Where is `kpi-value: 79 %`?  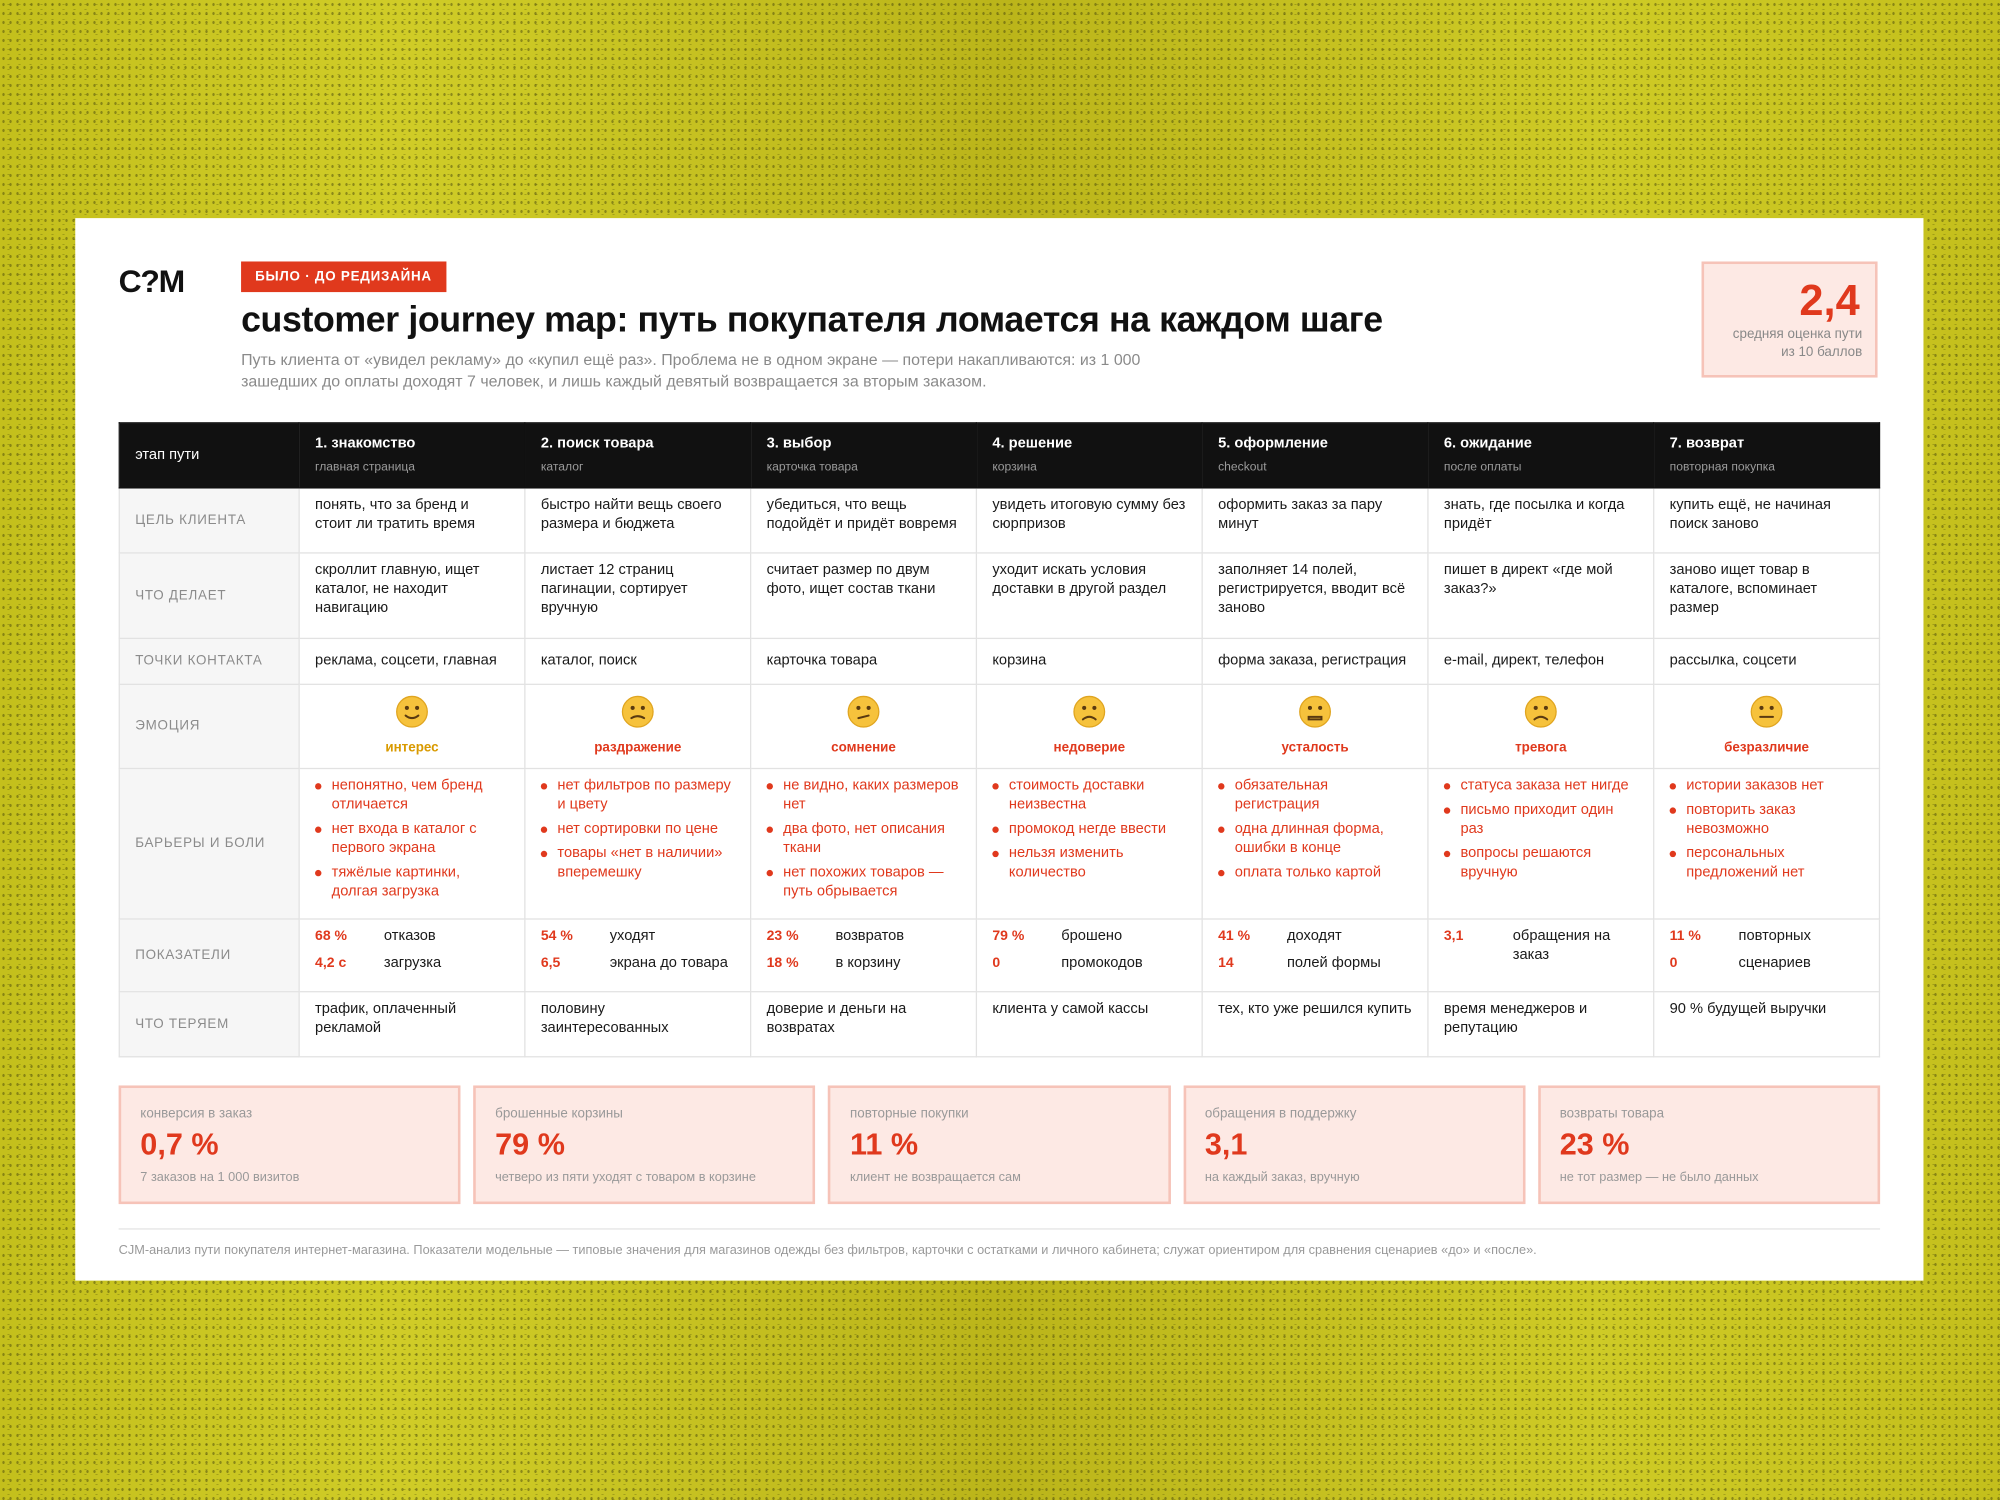
kpi-value: 79 % is located at coordinates (530, 1144).